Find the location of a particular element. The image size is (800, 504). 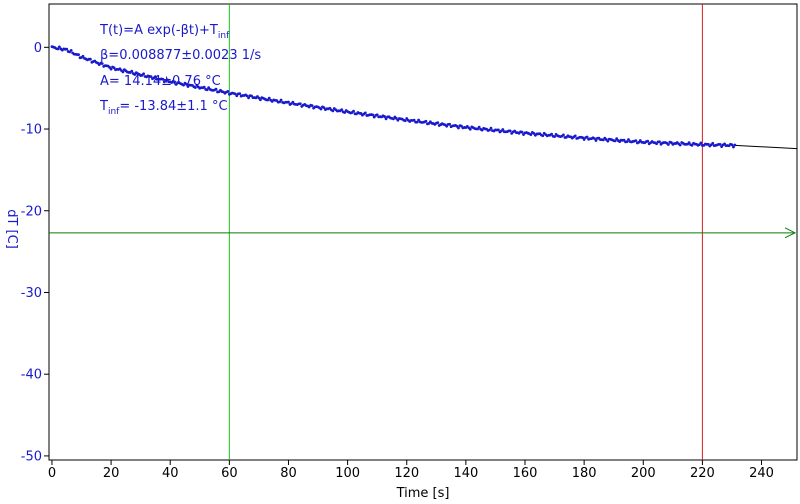

x-tick-label: 100 is located at coordinates (347, 473).